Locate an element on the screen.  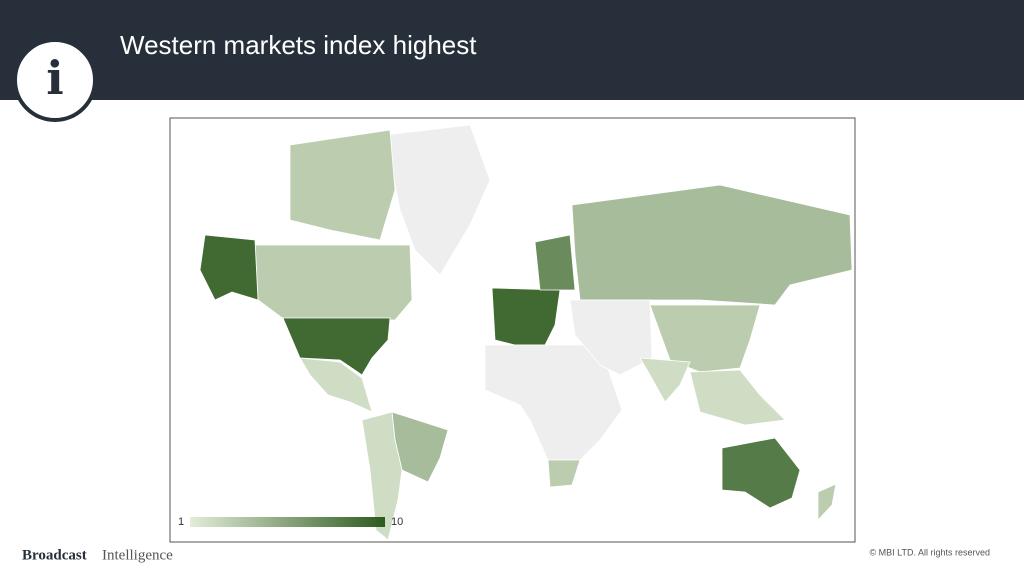
copyright: © MBI LTD. All rights reserved is located at coordinates (930, 552).